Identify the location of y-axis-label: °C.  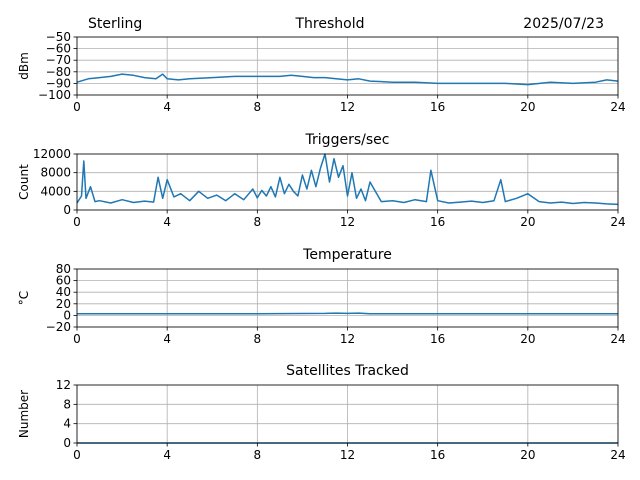
(24, 298).